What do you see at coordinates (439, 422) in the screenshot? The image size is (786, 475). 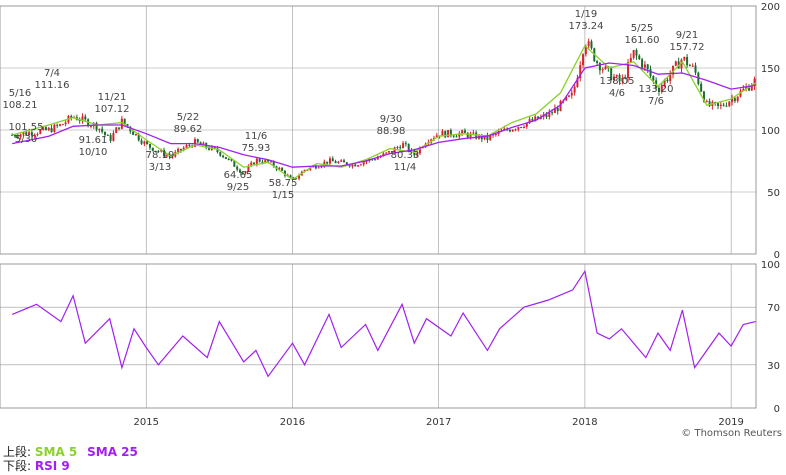 I see `x-axis: 2015 2016 2017 2018 2019` at bounding box center [439, 422].